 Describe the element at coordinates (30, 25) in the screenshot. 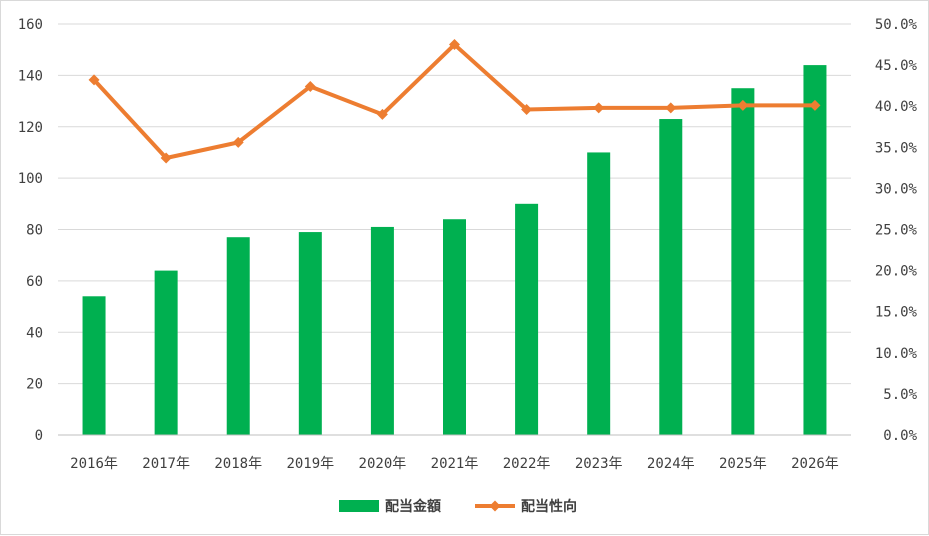

I see `y-tick-label: 160` at that location.